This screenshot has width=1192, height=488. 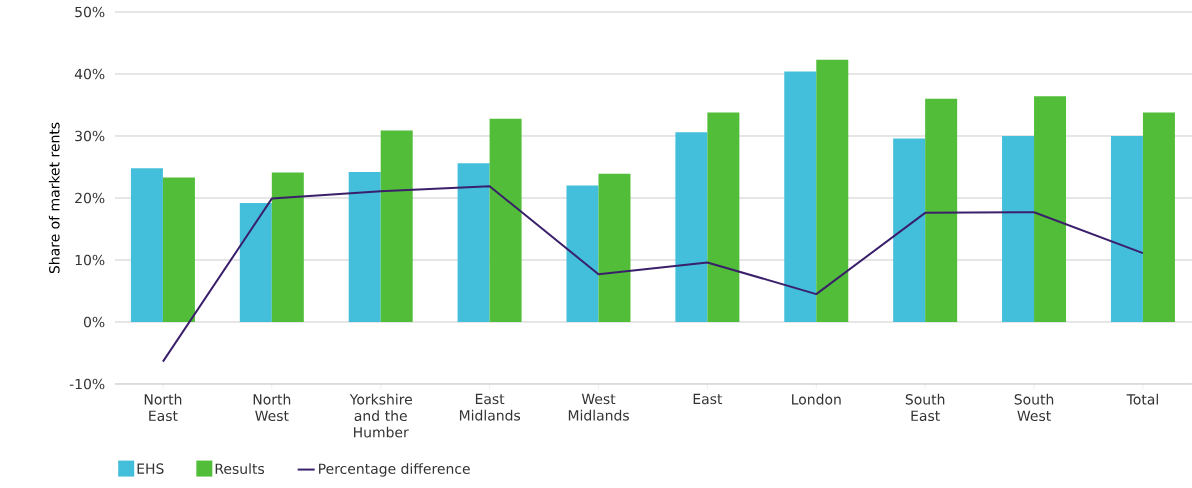 I want to click on x-tick-label: Yorkshire and the Humber, so click(x=380, y=415).